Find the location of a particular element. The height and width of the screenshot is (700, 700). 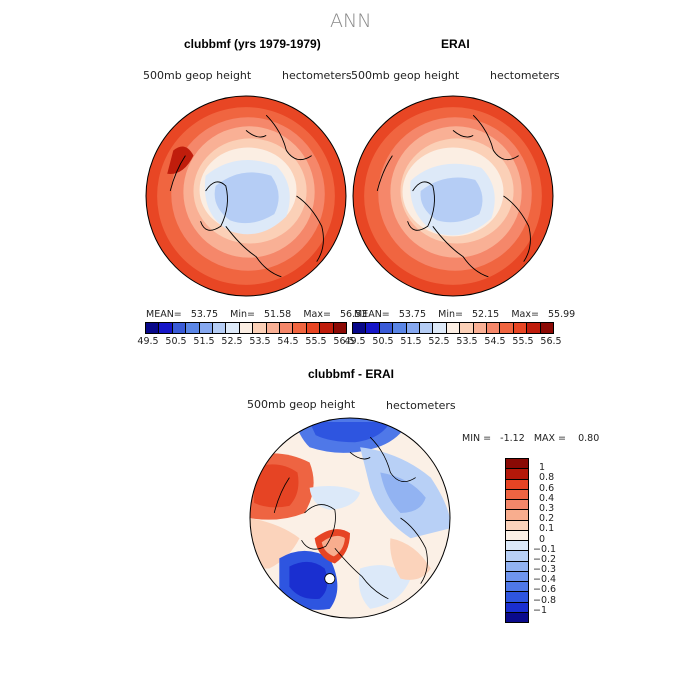

colorbar-level-label: −0.4 is located at coordinates (545, 580).